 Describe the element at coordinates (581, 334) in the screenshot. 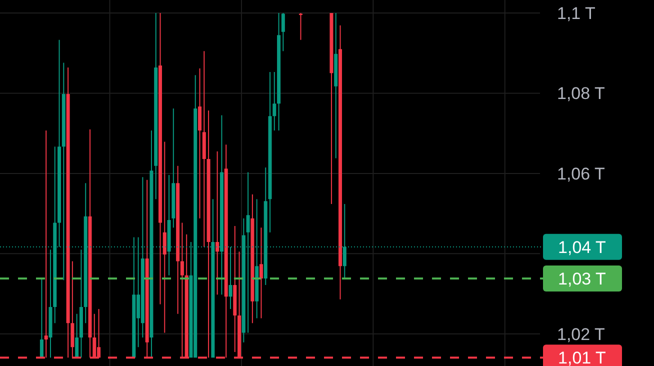

I see `y-tick-label: 1,02 T` at that location.